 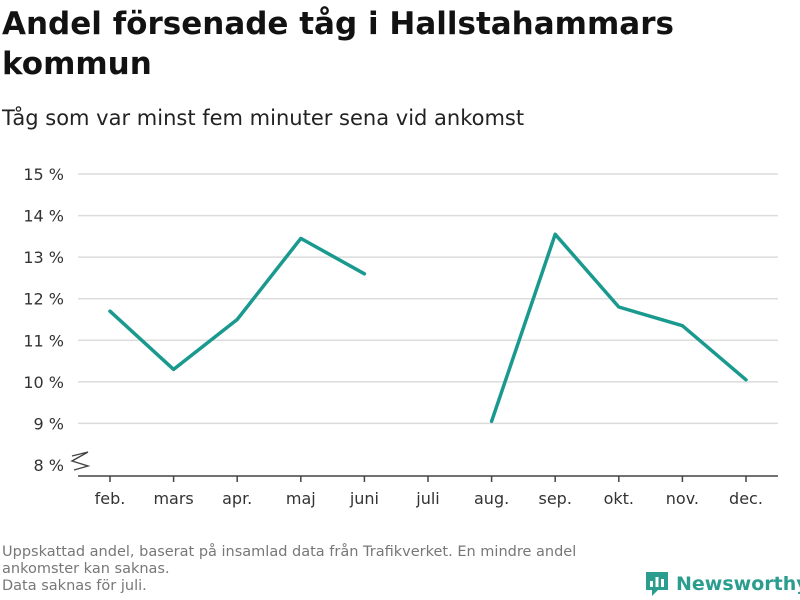 What do you see at coordinates (43, 216) in the screenshot?
I see `y-tick-label: 14 %` at bounding box center [43, 216].